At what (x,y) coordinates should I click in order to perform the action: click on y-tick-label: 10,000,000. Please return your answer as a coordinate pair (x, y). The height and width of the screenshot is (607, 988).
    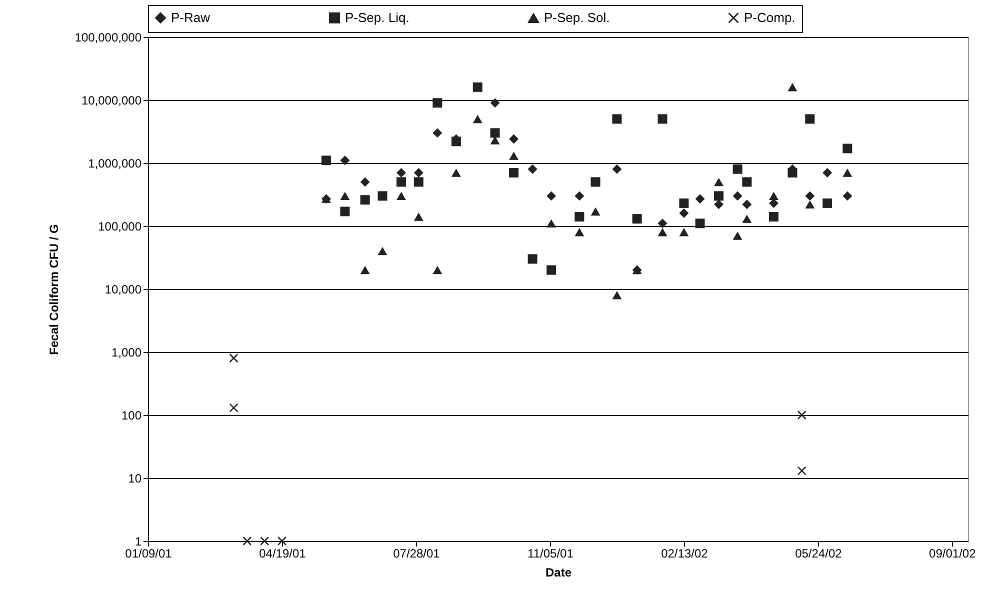
    Looking at the image, I should click on (111, 101).